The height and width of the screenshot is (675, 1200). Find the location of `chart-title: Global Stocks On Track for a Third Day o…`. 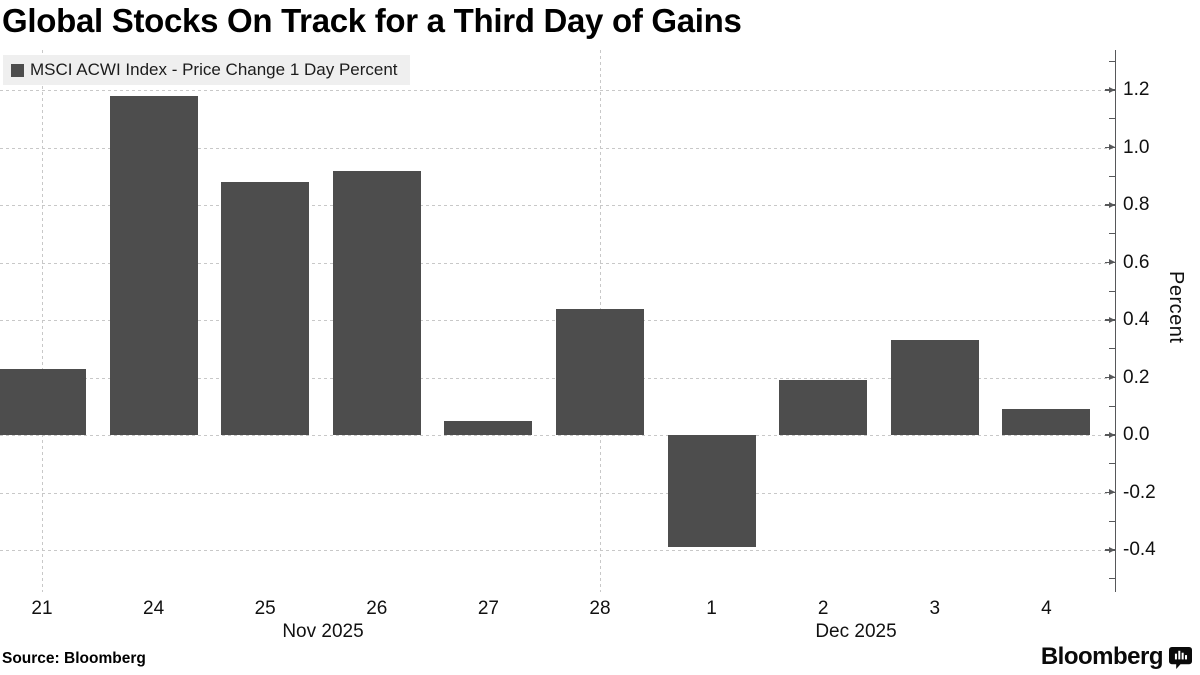

chart-title: Global Stocks On Track for a Third Day o… is located at coordinates (372, 20).